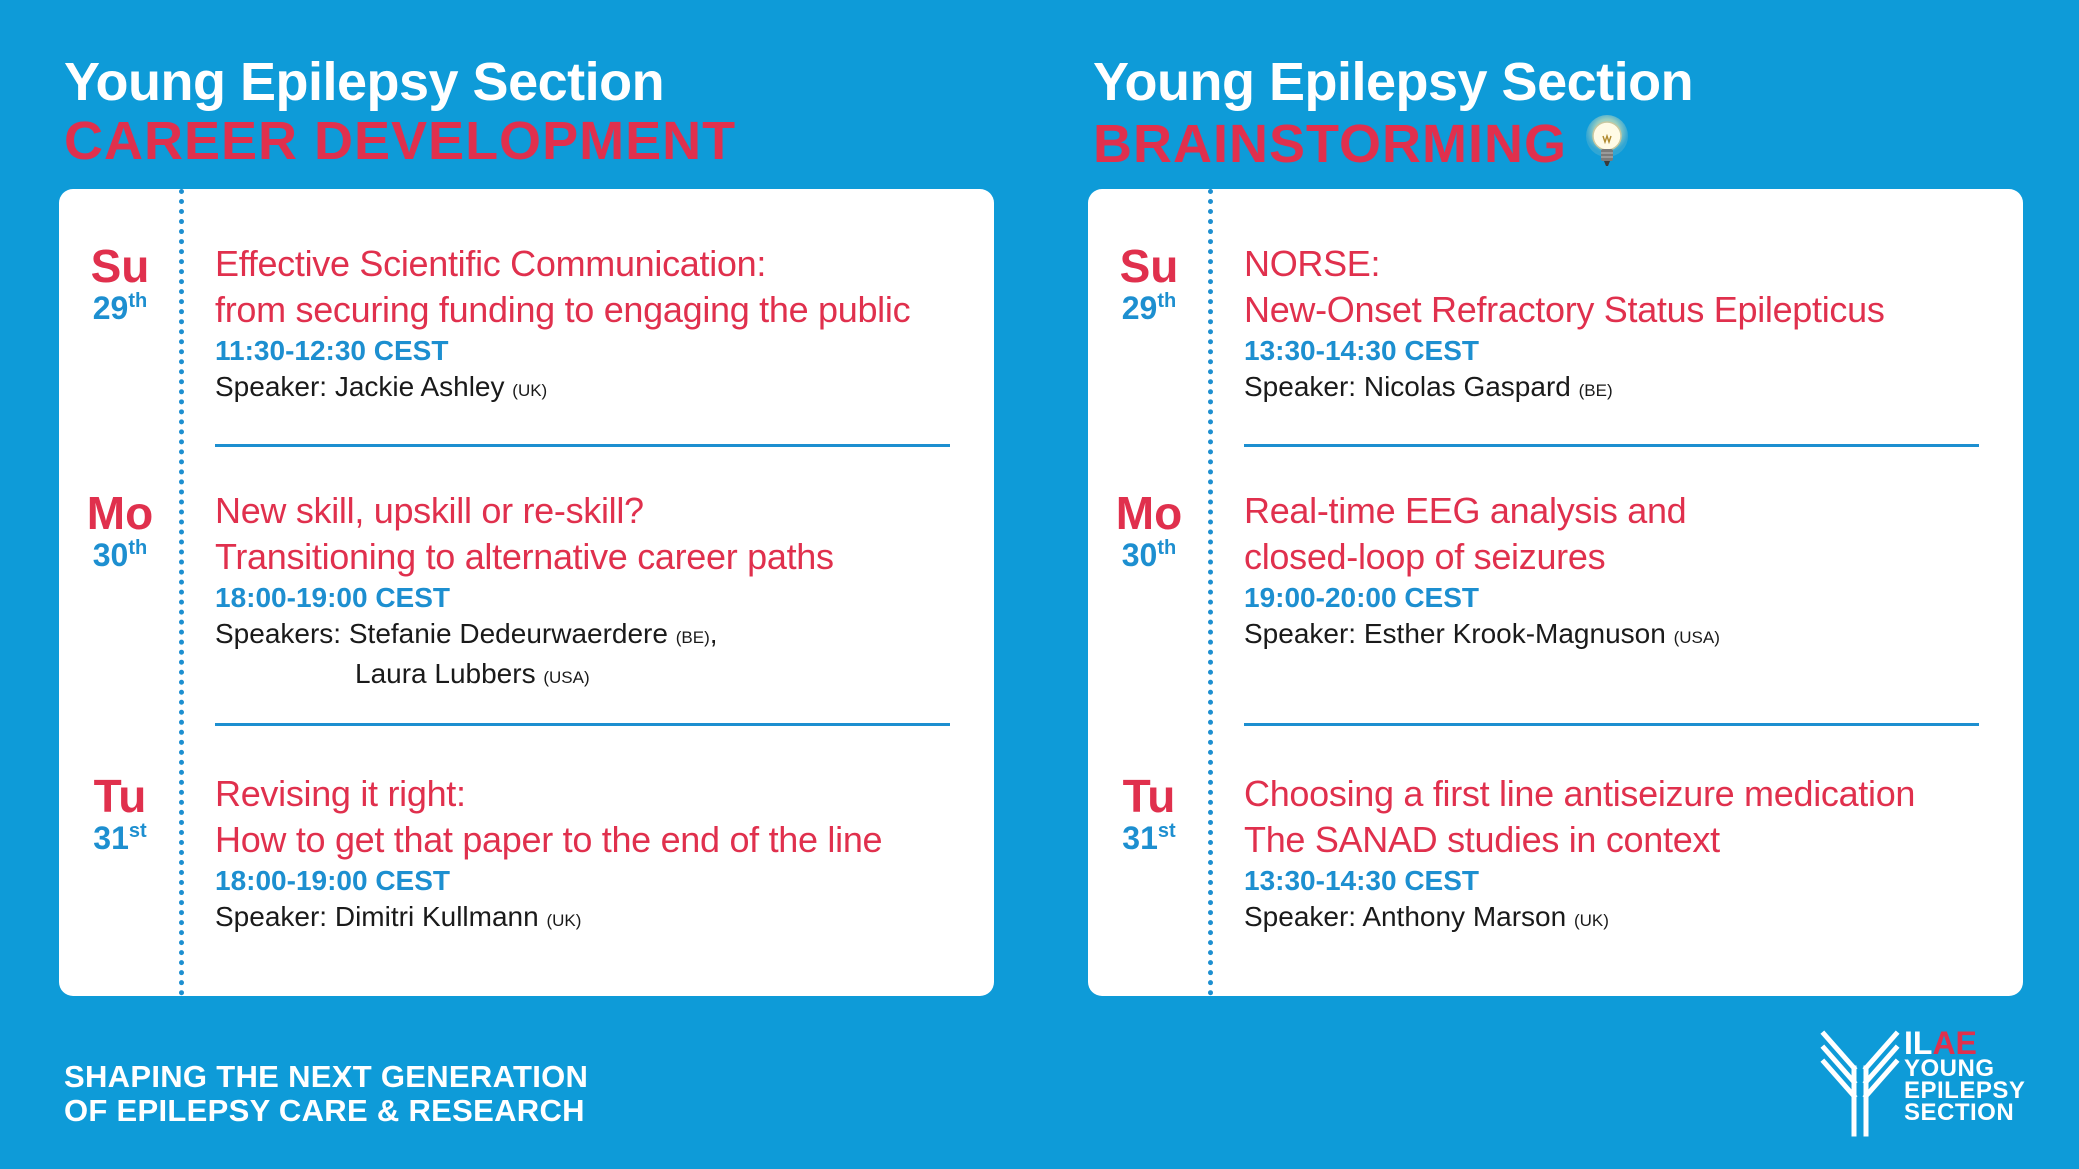  What do you see at coordinates (340, 793) in the screenshot?
I see `session-title-line1: Revising it right:` at bounding box center [340, 793].